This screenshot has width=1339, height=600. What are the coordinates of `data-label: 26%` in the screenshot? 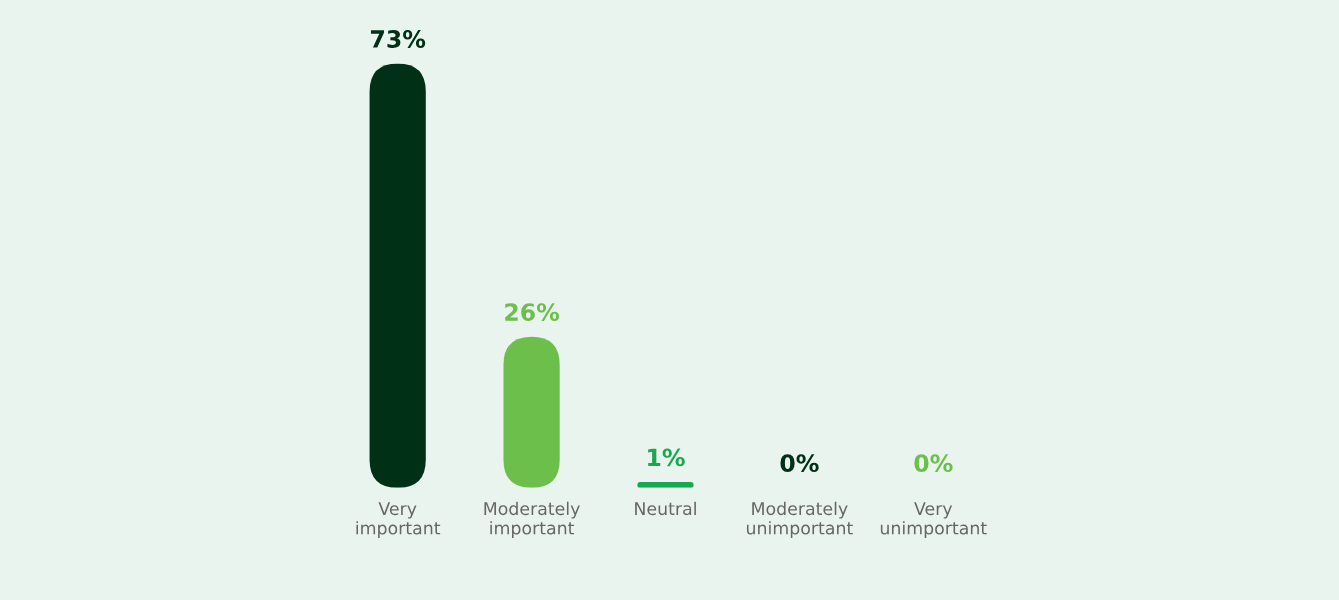 It's located at (532, 312).